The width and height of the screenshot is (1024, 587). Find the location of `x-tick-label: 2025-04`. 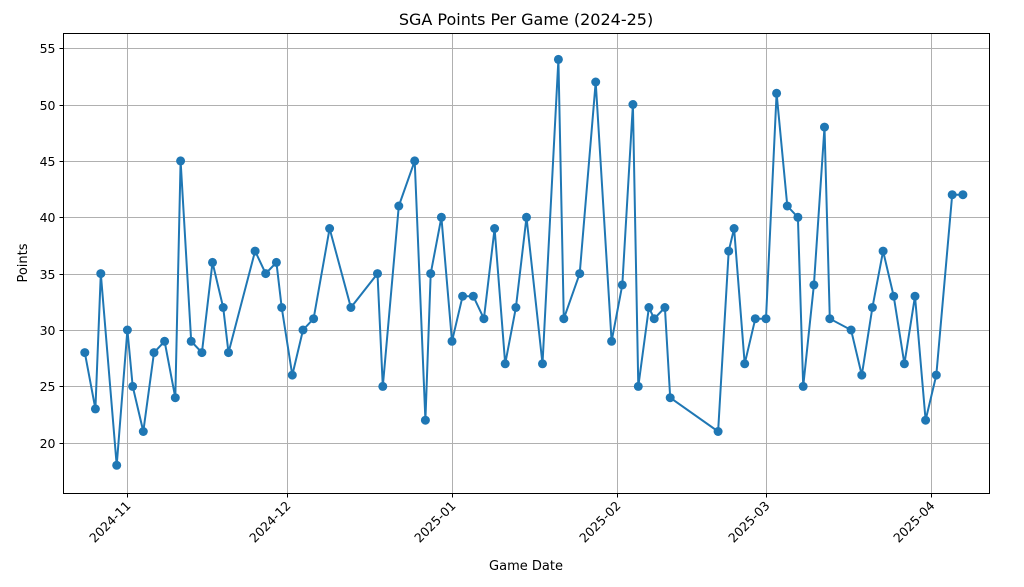

x-tick-label: 2025-04 is located at coordinates (914, 522).